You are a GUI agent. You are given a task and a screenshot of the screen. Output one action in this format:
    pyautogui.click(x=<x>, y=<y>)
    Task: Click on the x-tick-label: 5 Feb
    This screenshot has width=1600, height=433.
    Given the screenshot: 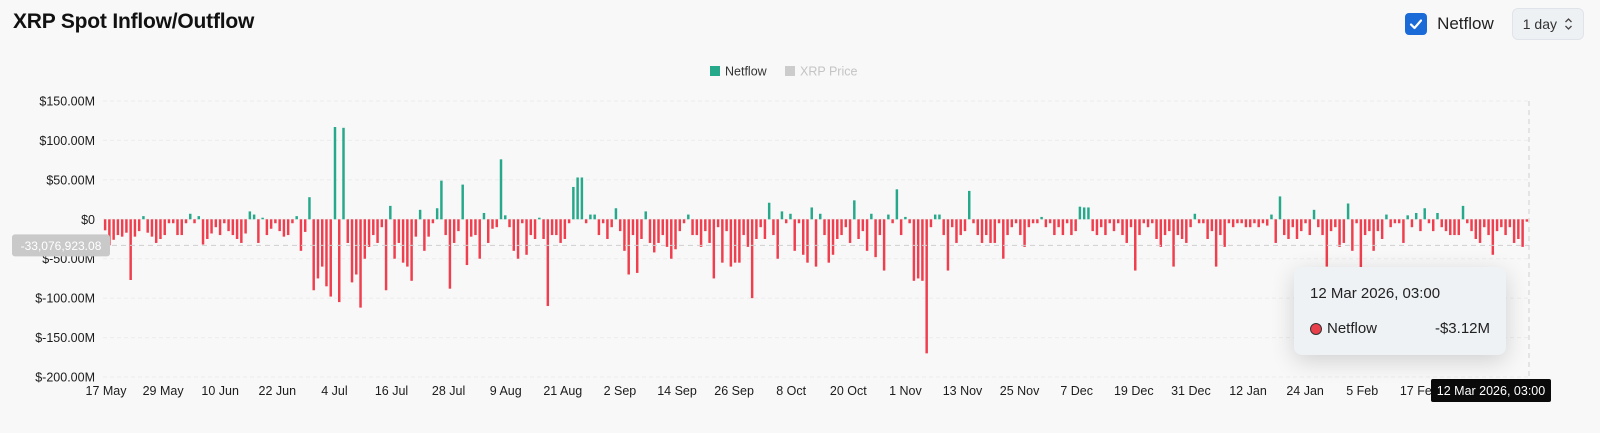 What is the action you would take?
    pyautogui.click(x=1362, y=391)
    